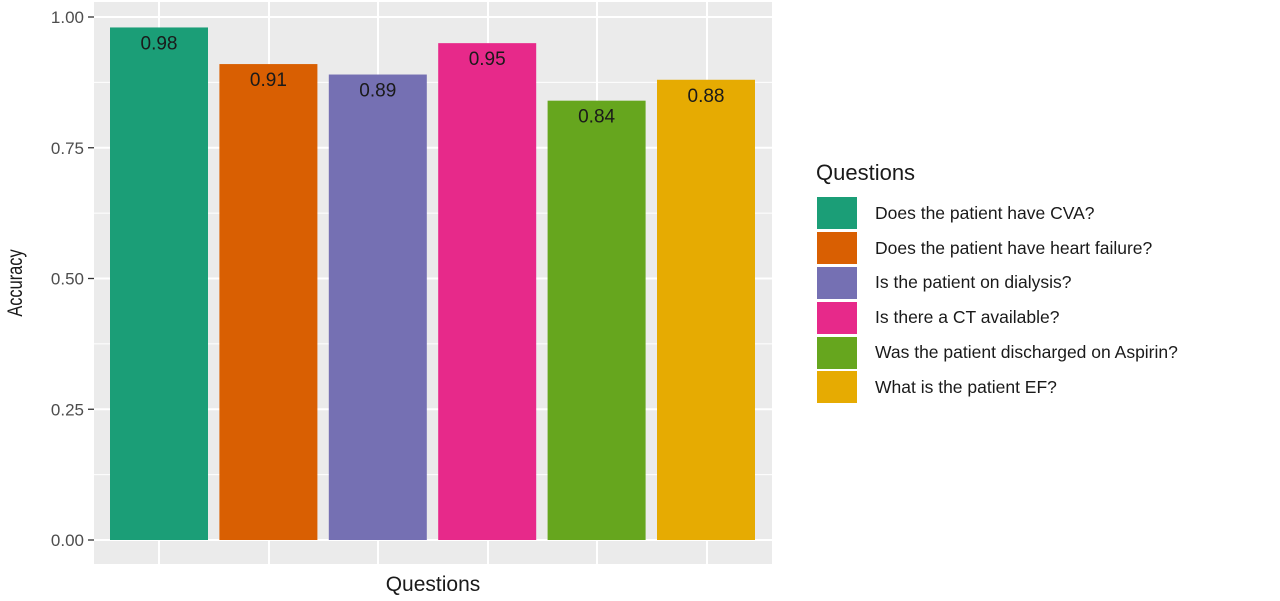 Image resolution: width=1280 pixels, height=601 pixels. I want to click on y-tick-label: 0.00, so click(67, 540).